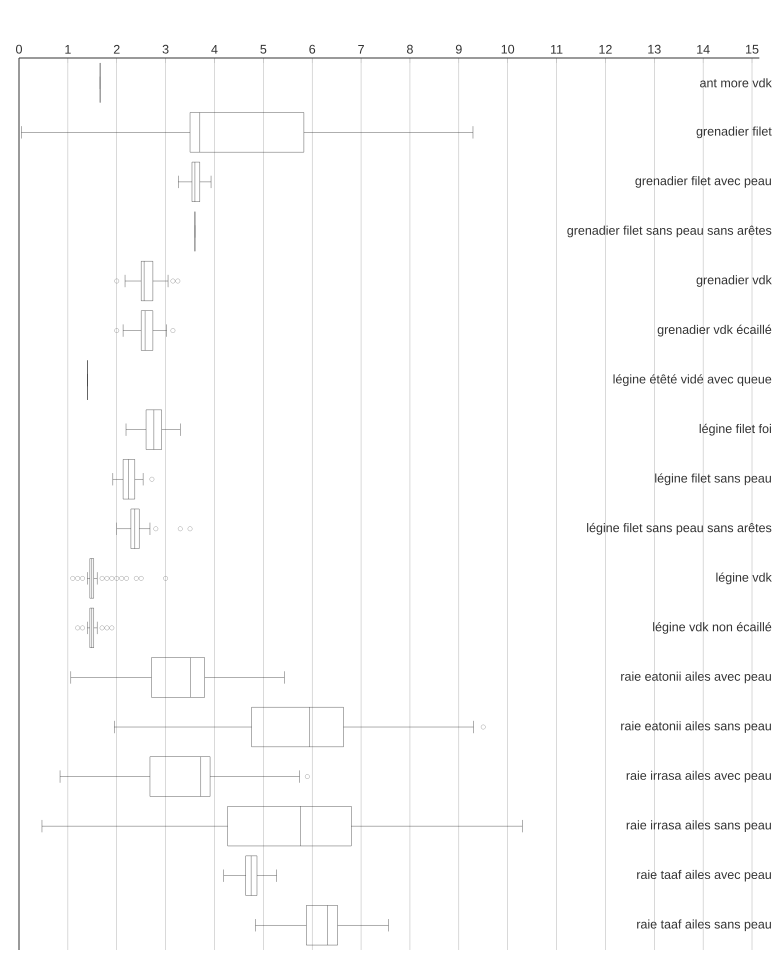 Image resolution: width=778 pixels, height=954 pixels. Describe the element at coordinates (263, 49) in the screenshot. I see `x-tick-label: 5` at that location.